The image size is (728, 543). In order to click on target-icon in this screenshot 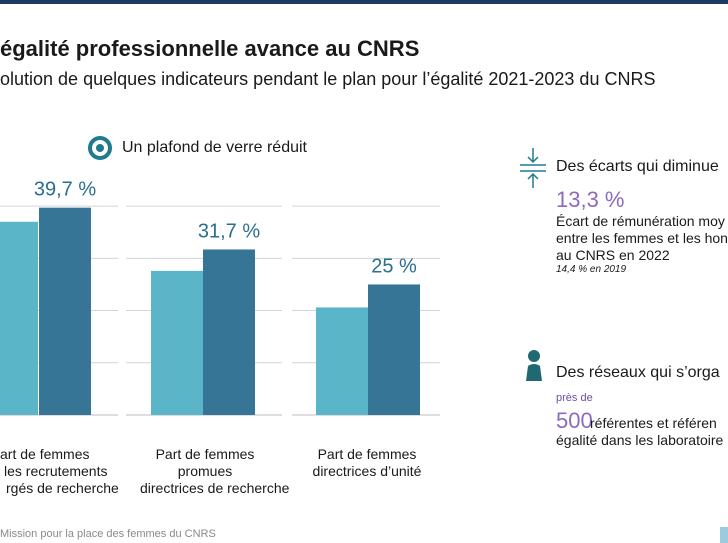, I will do `click(100, 148)`.